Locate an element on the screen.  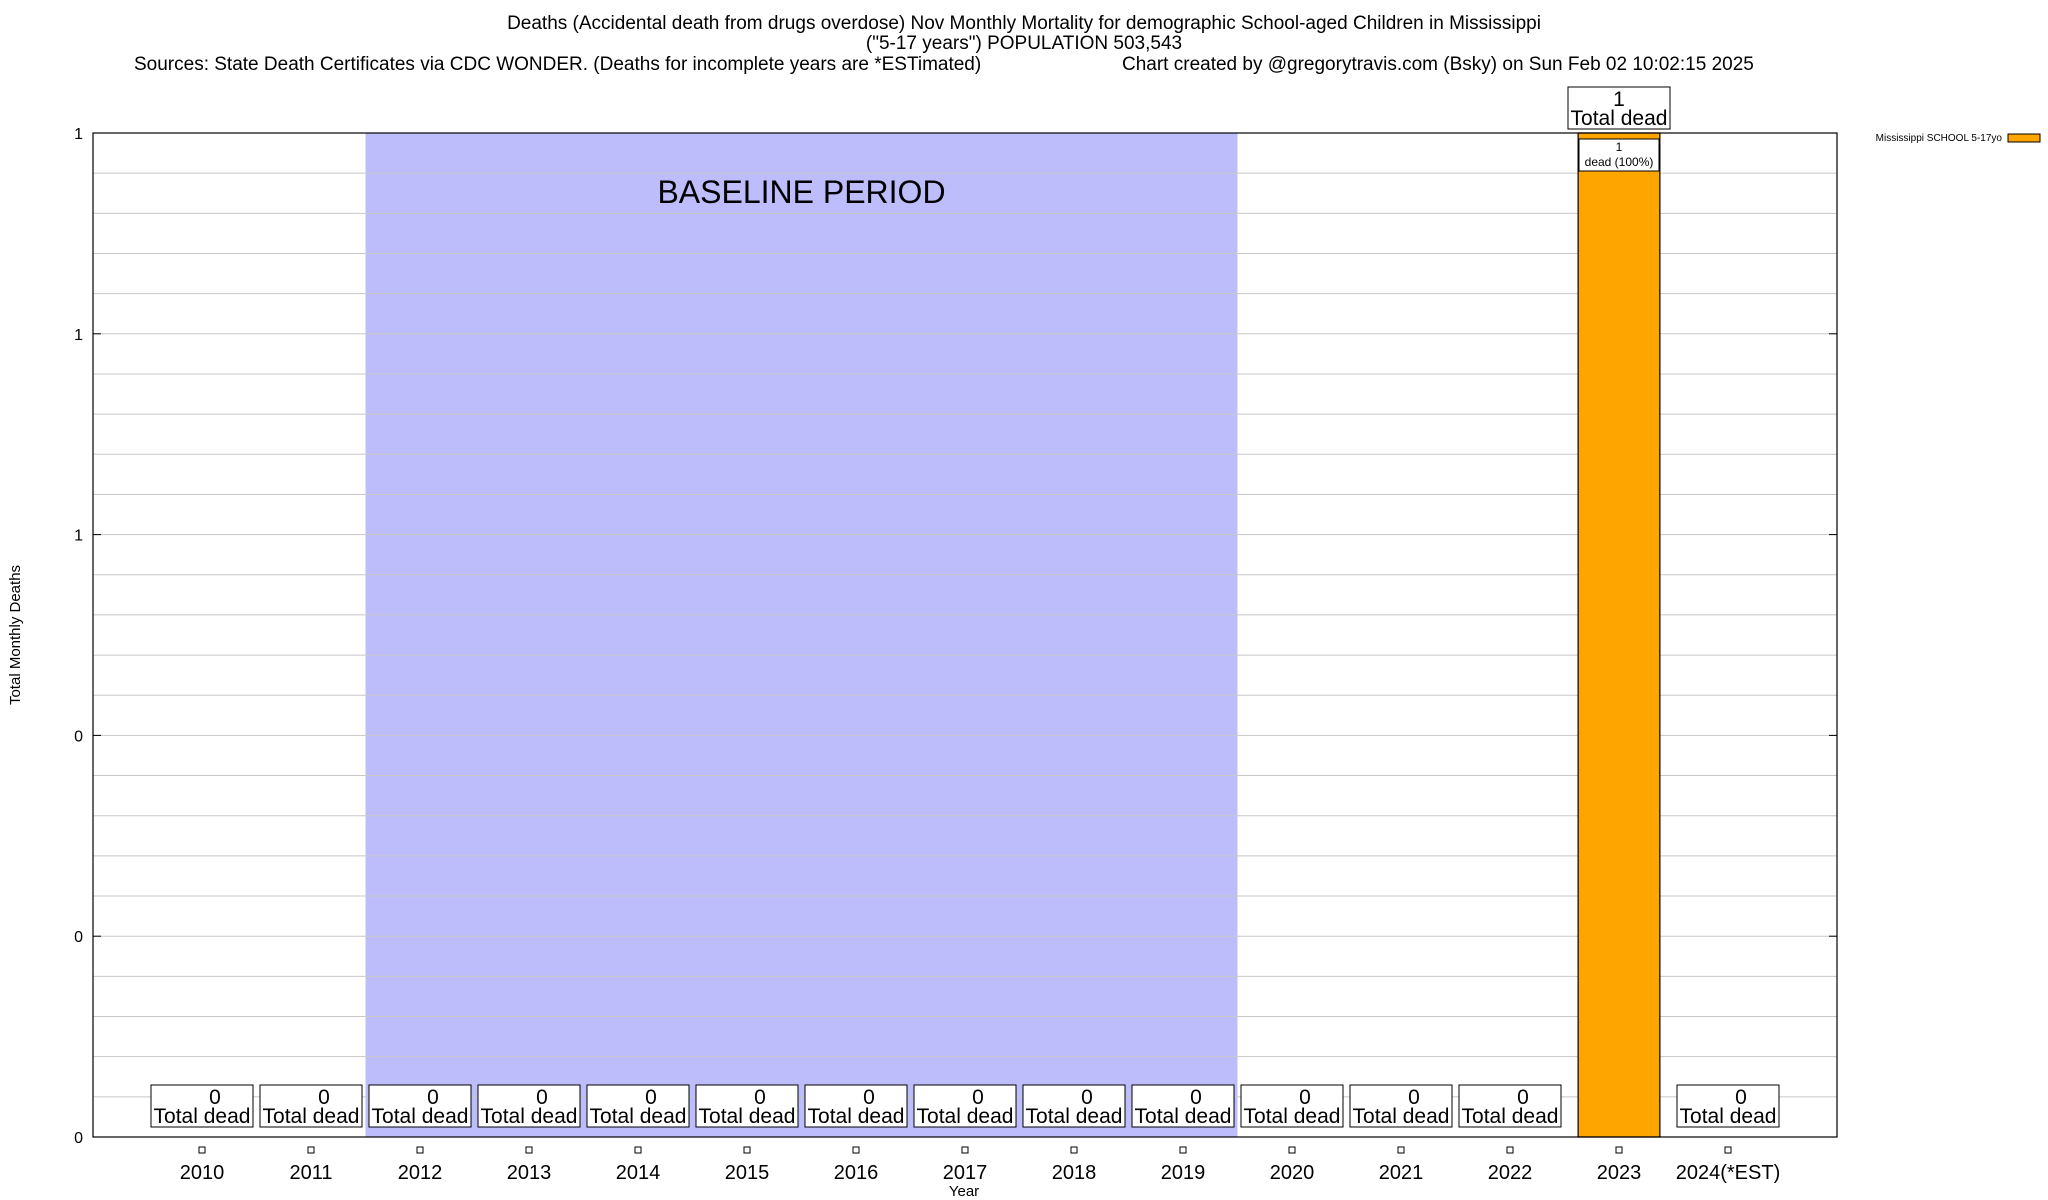
y-axis-title: Total Monthly Deaths is located at coordinates (15, 635).